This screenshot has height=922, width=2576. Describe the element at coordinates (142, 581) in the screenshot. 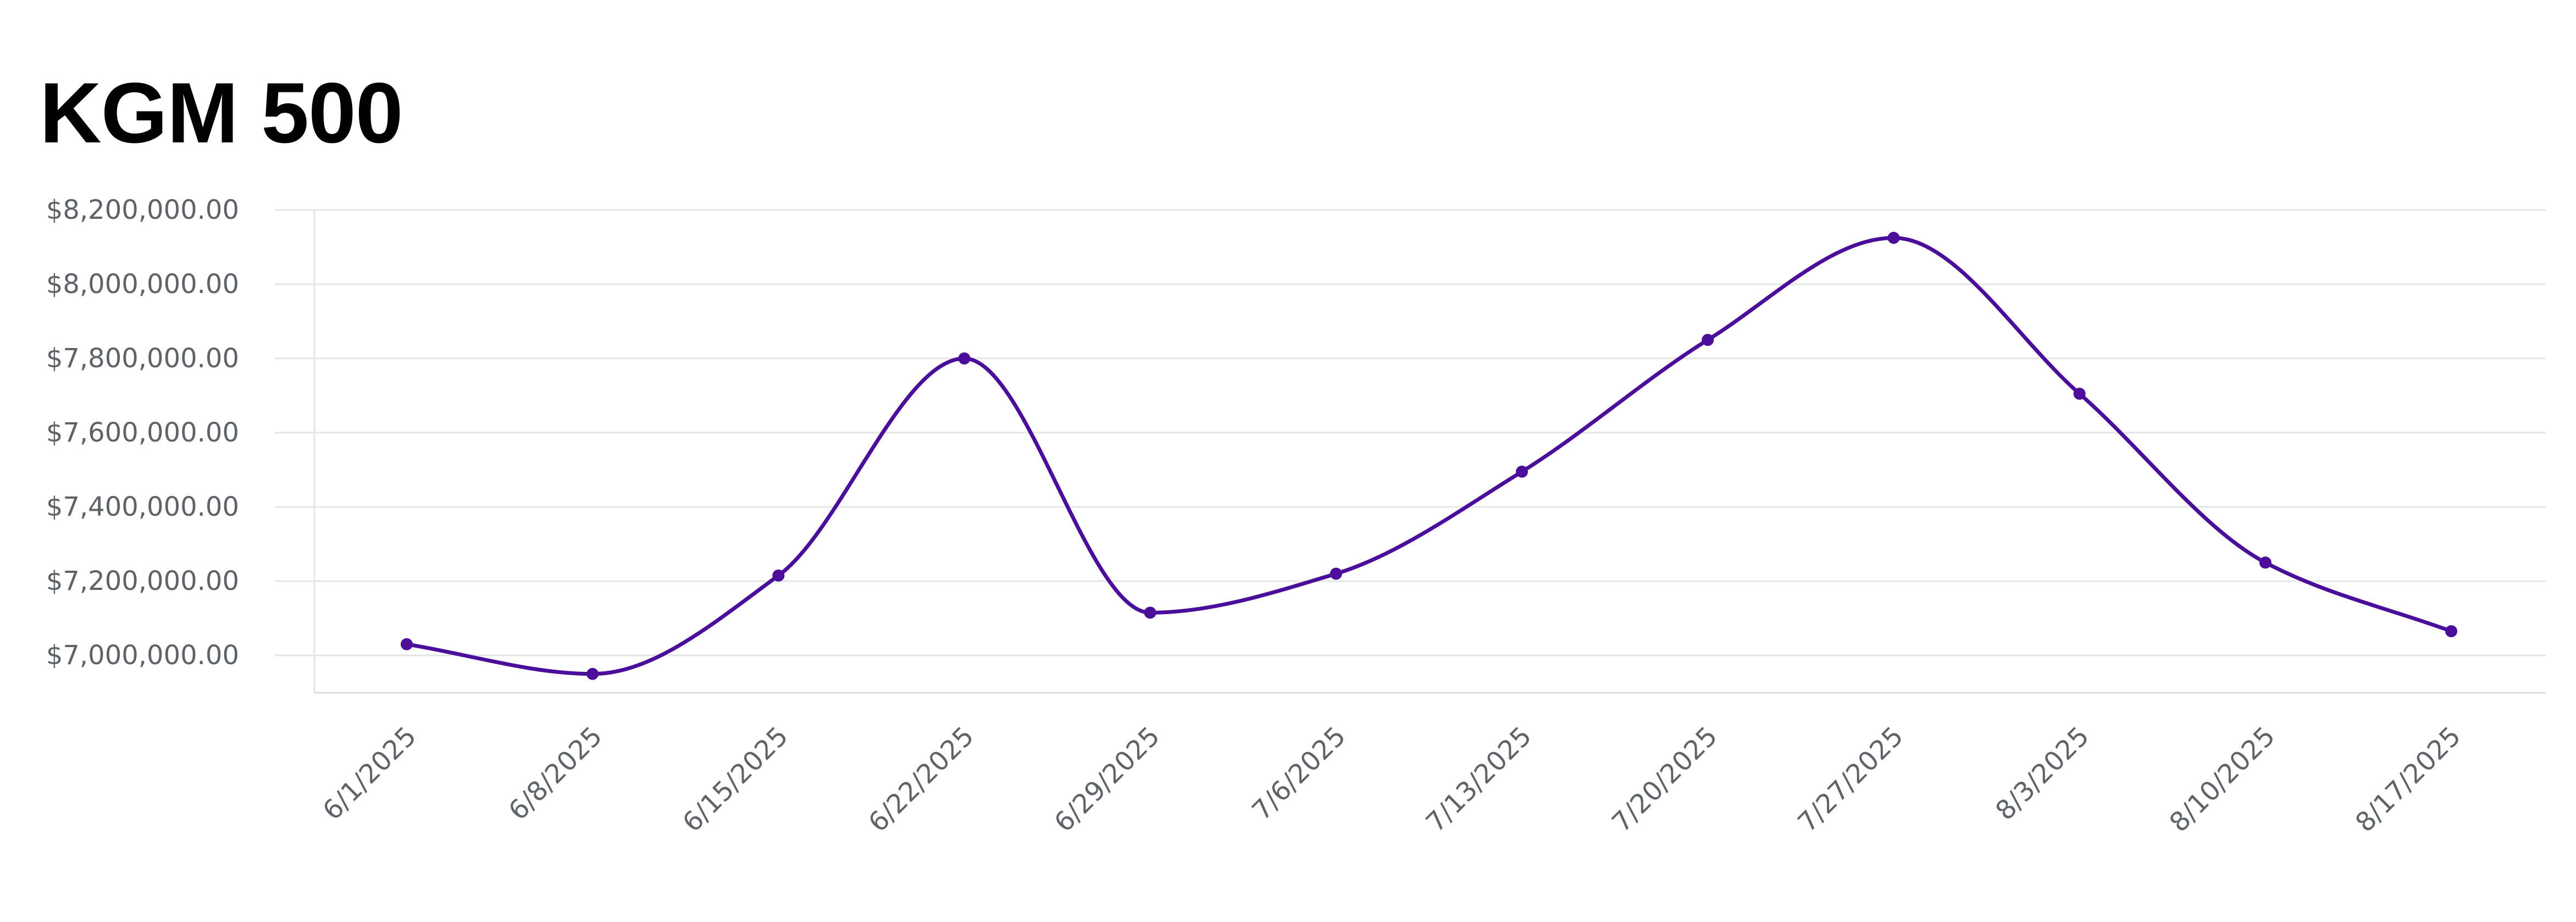

I see `y-tick-label: $7,200,000.00` at that location.